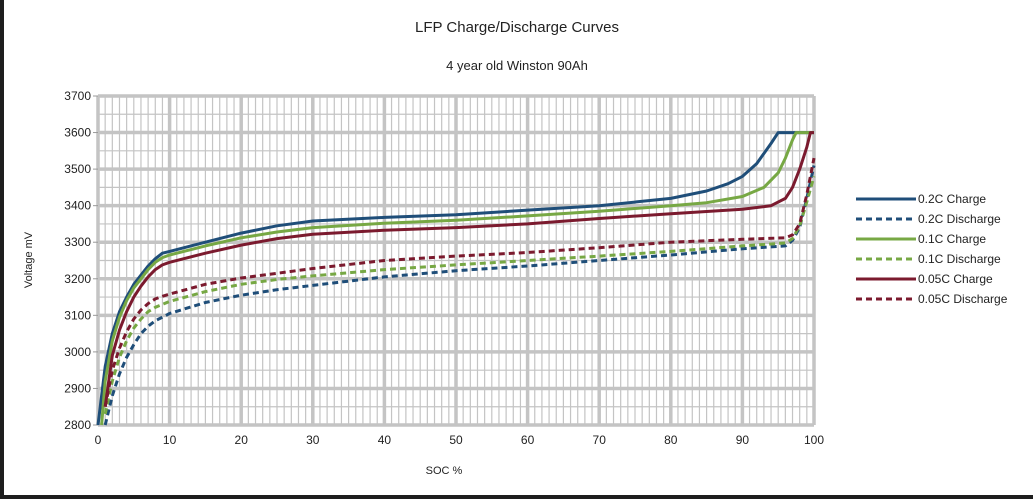  I want to click on x-tick-label: 30, so click(313, 440).